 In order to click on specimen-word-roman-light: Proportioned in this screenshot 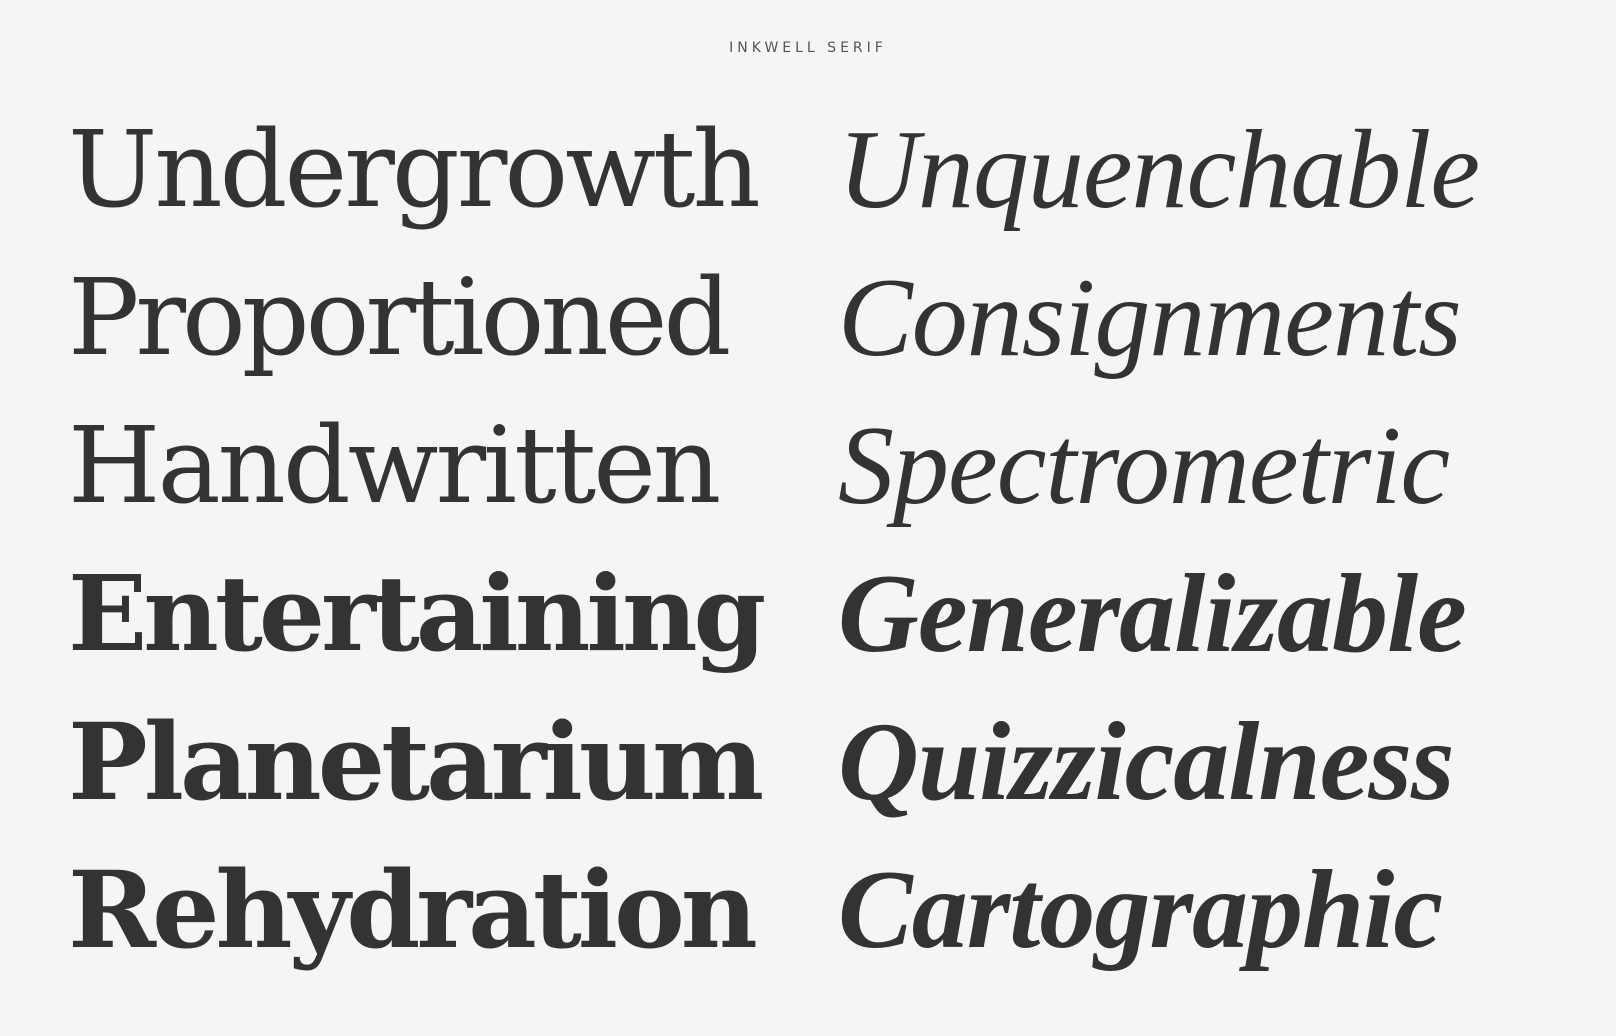, I will do `click(399, 317)`.